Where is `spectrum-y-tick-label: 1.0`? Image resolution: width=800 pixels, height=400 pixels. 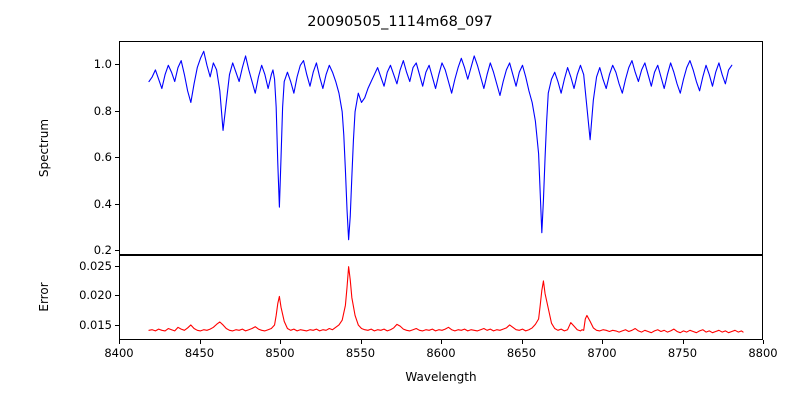
spectrum-y-tick-label: 1.0 is located at coordinates (102, 64).